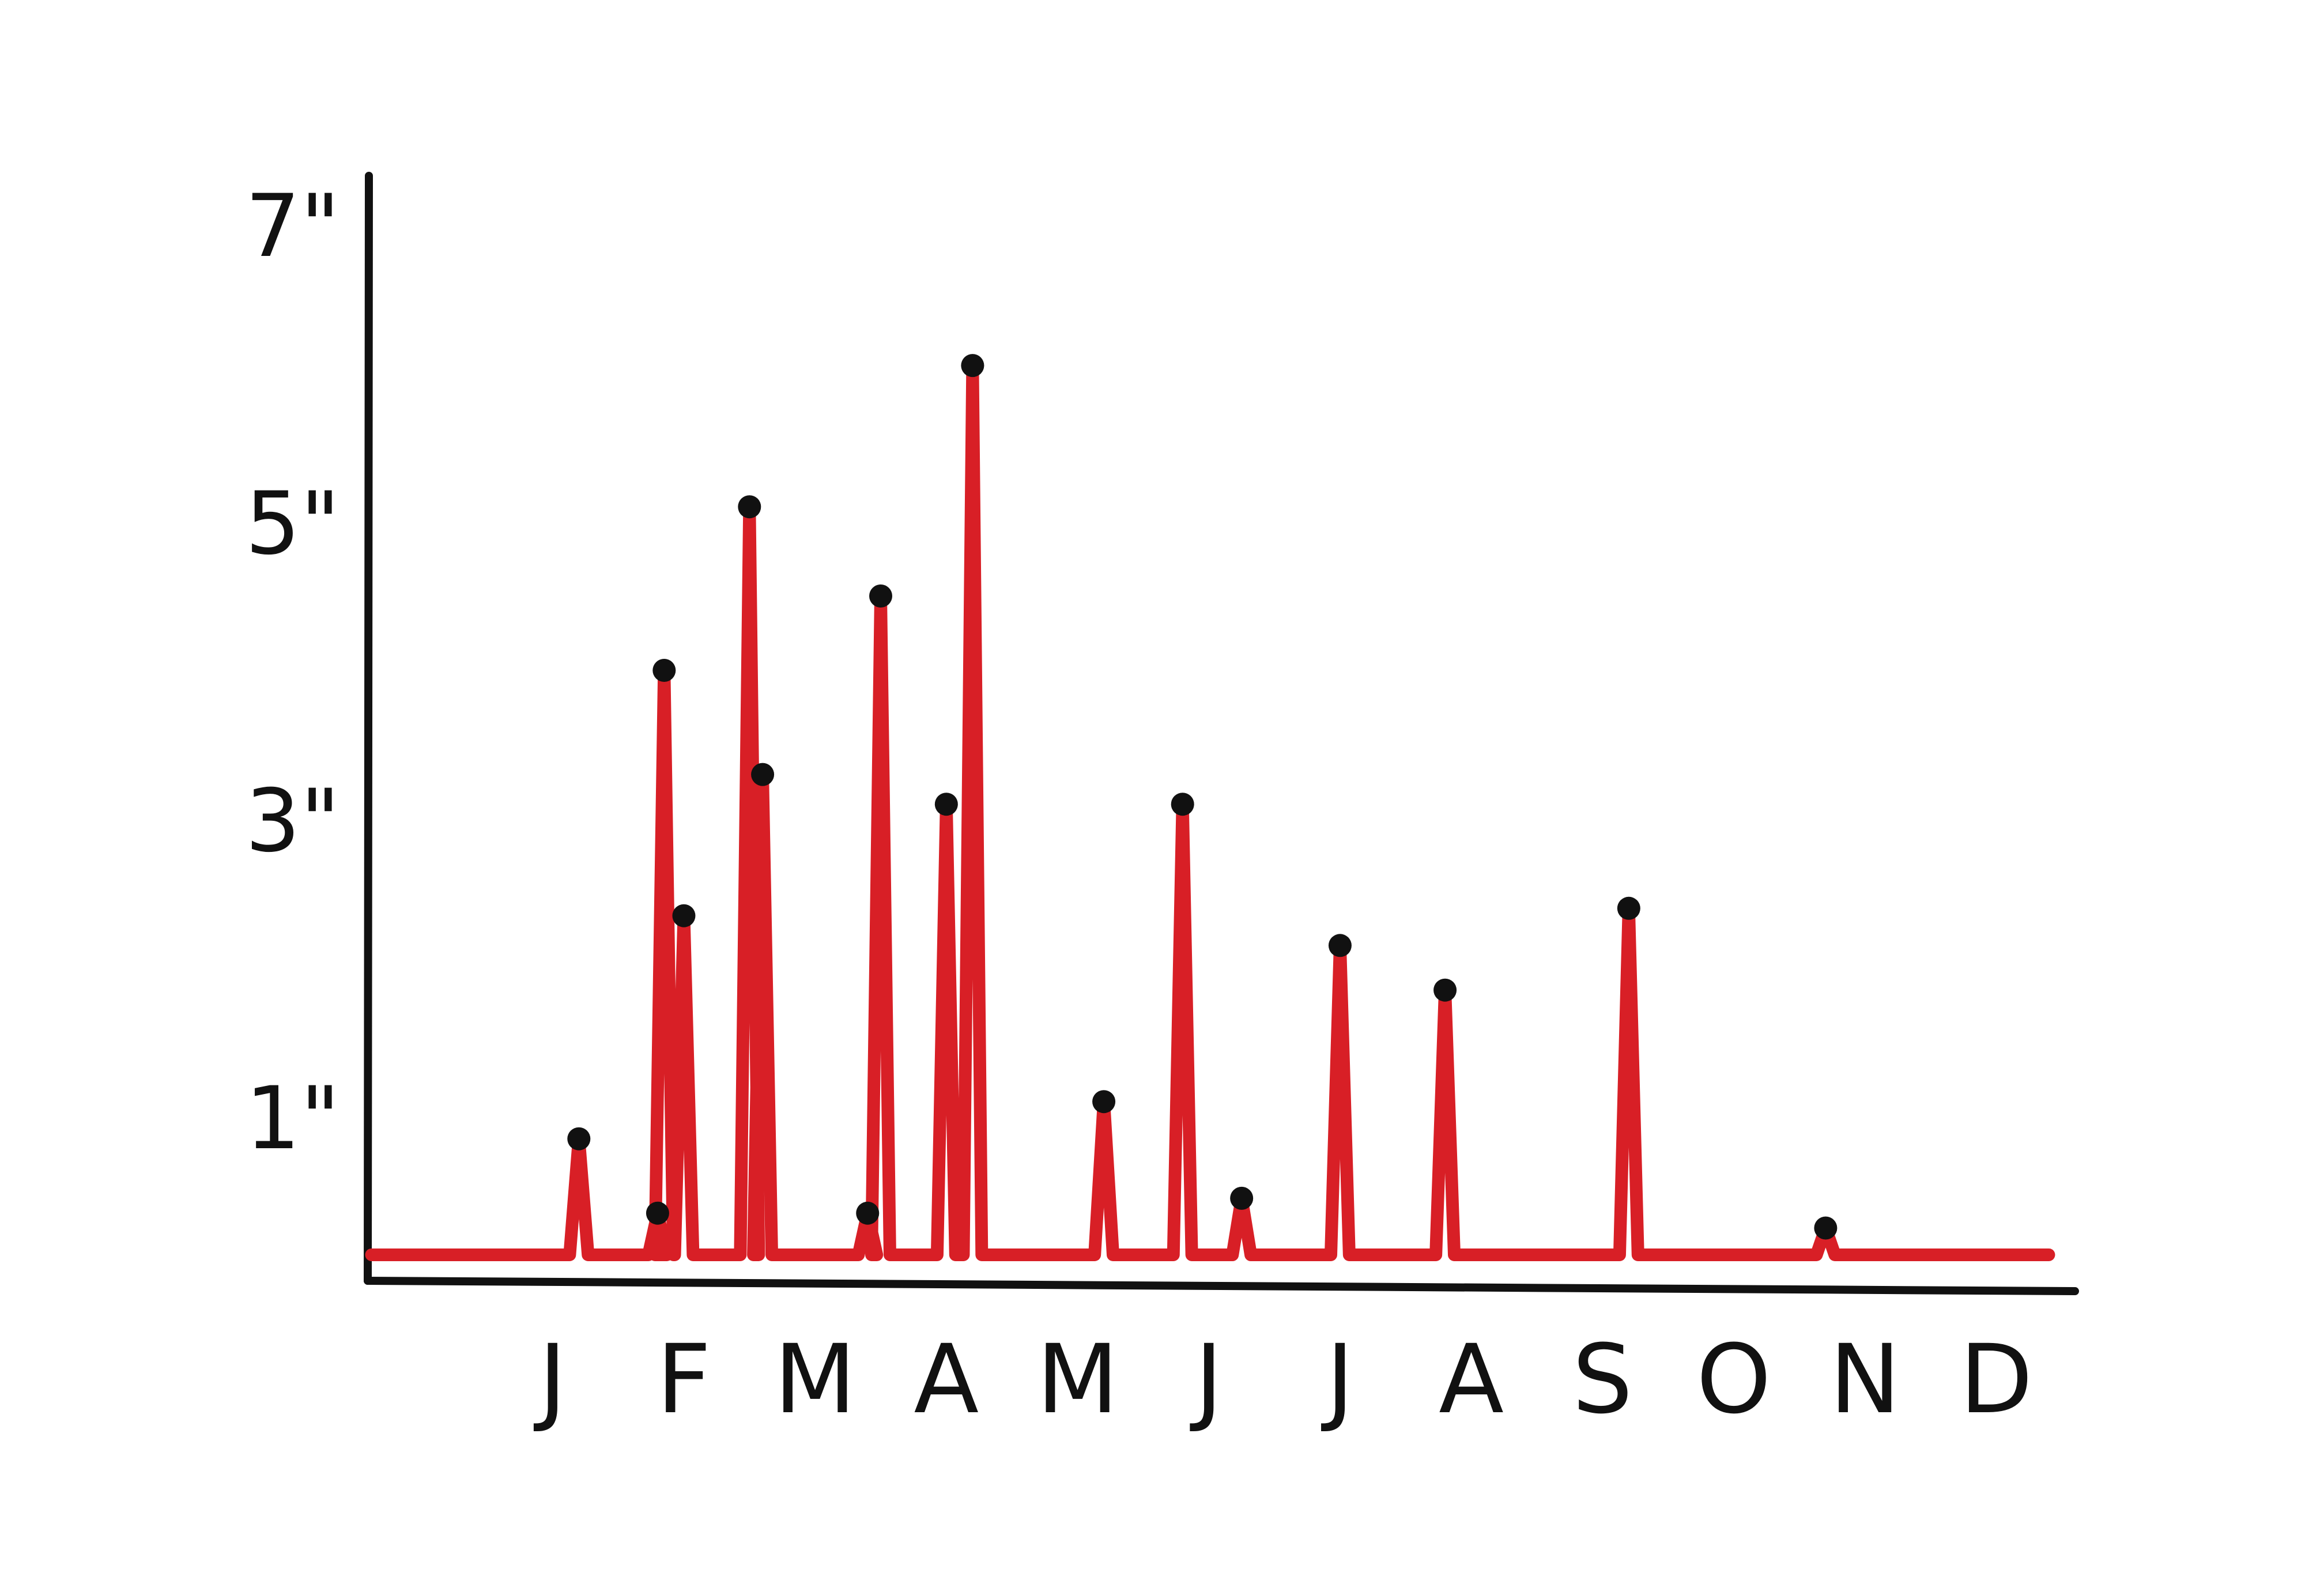 The width and height of the screenshot is (2324, 1588). Describe the element at coordinates (368, 728) in the screenshot. I see `y-axis-line` at that location.